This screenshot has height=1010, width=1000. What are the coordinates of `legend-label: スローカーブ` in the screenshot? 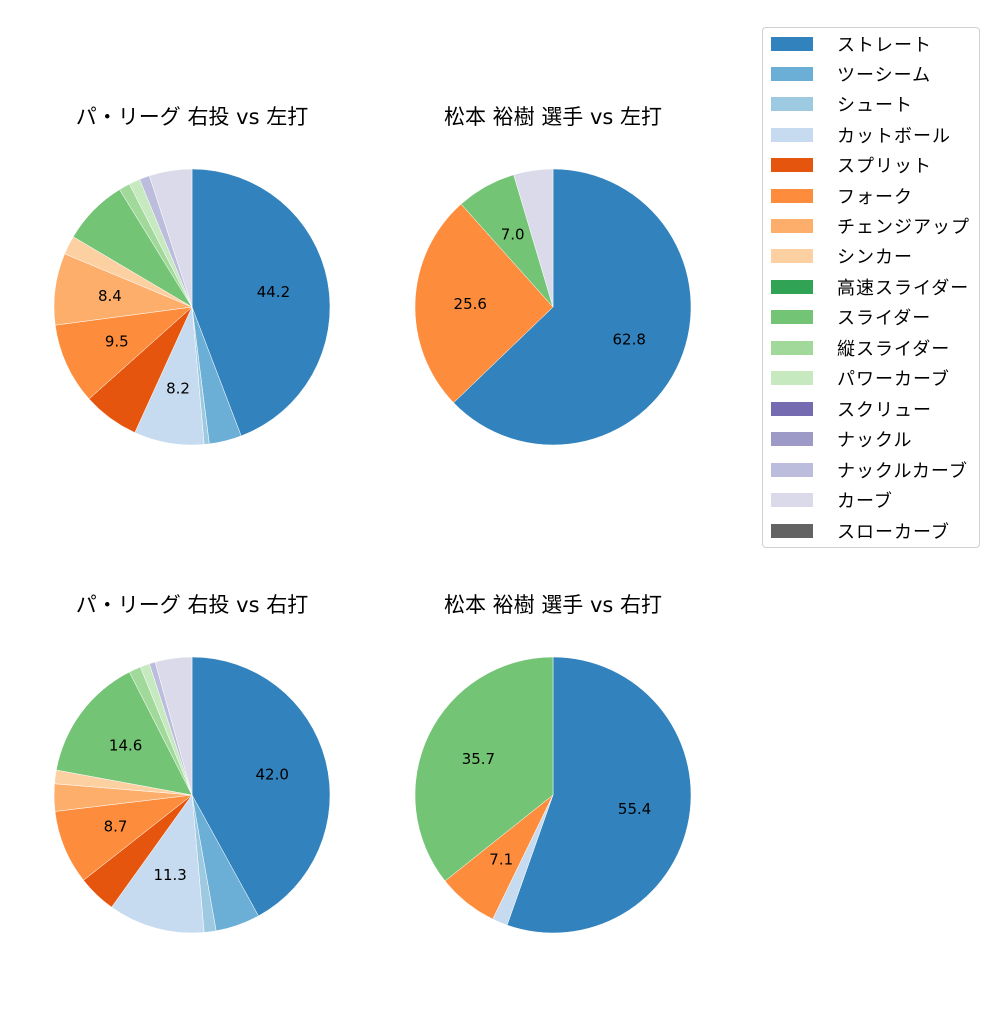 It's located at (893, 532).